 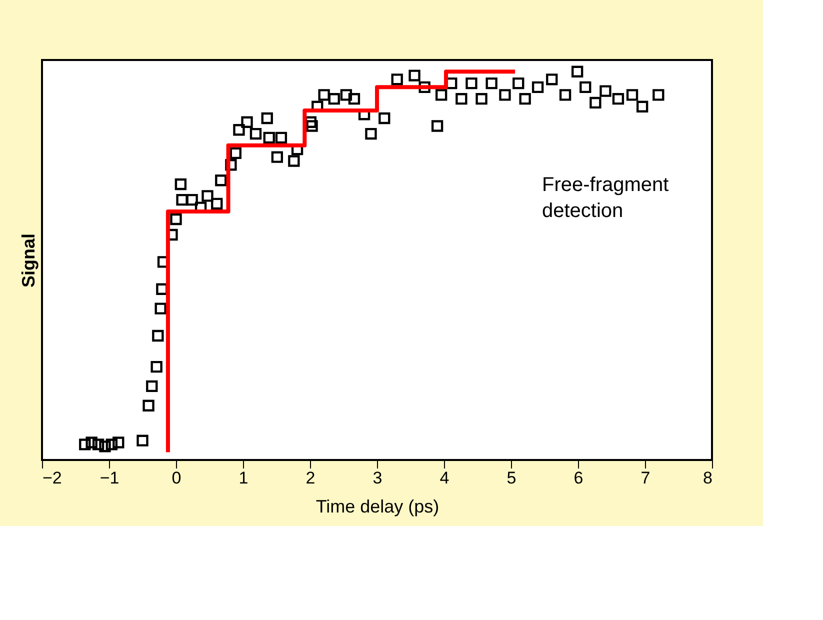 What do you see at coordinates (579, 478) in the screenshot?
I see `x-tick-label: 6` at bounding box center [579, 478].